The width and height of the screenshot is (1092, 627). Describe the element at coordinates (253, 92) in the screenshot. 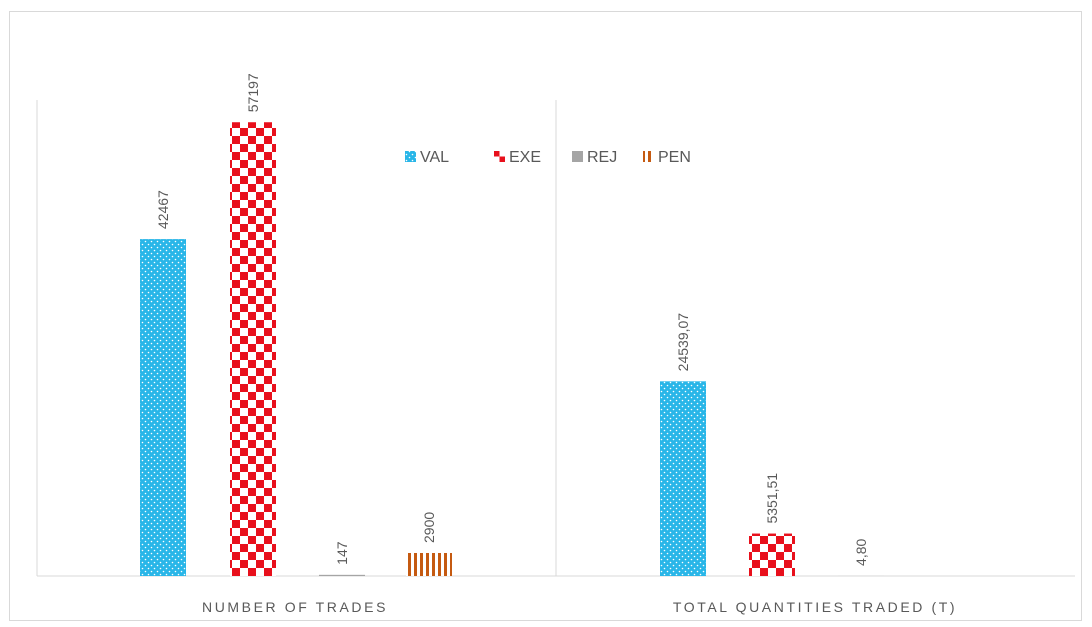

I see `value-label-0-exe: 57197` at that location.